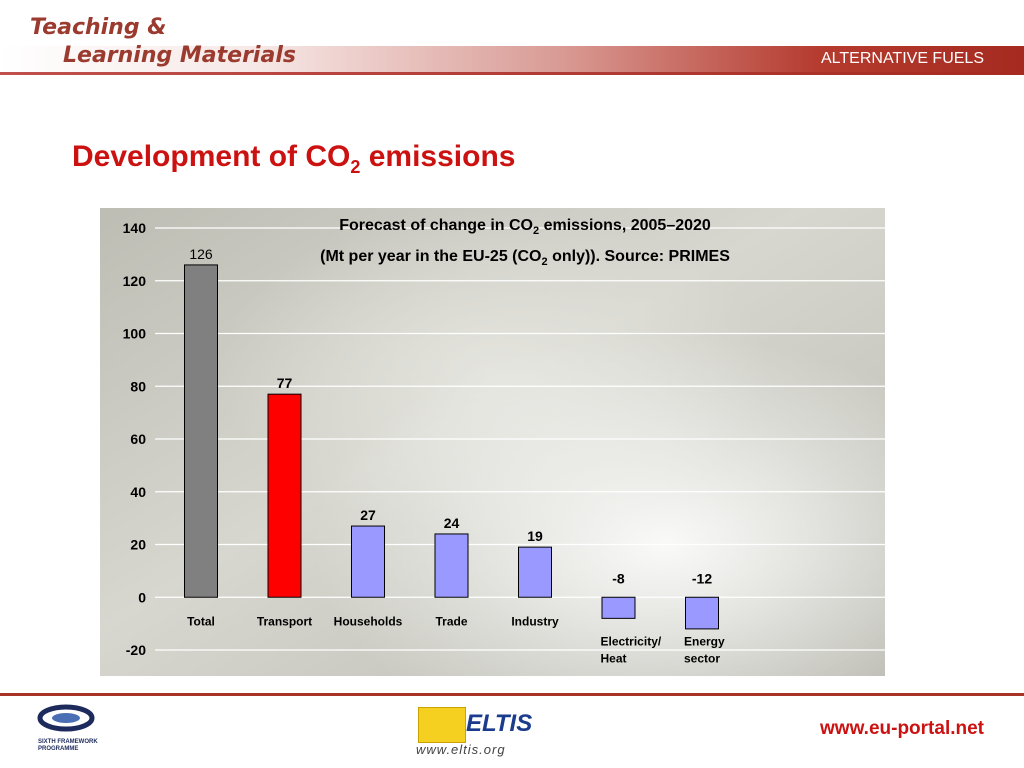 The image size is (1024, 768). Describe the element at coordinates (536, 231) in the screenshot. I see `chart-title-1-subscript: 2` at that location.